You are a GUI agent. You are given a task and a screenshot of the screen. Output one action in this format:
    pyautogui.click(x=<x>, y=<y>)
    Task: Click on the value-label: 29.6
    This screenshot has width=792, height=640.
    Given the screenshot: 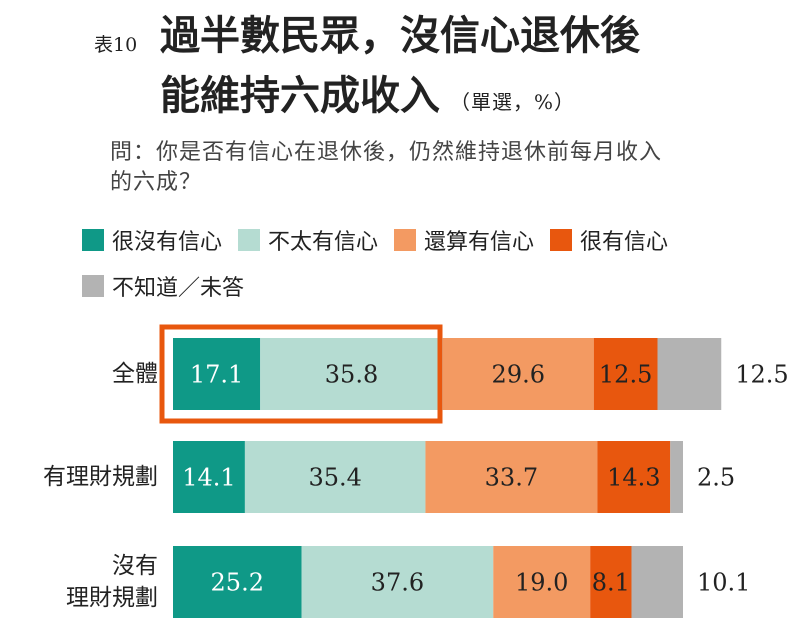 What is the action you would take?
    pyautogui.click(x=518, y=375)
    